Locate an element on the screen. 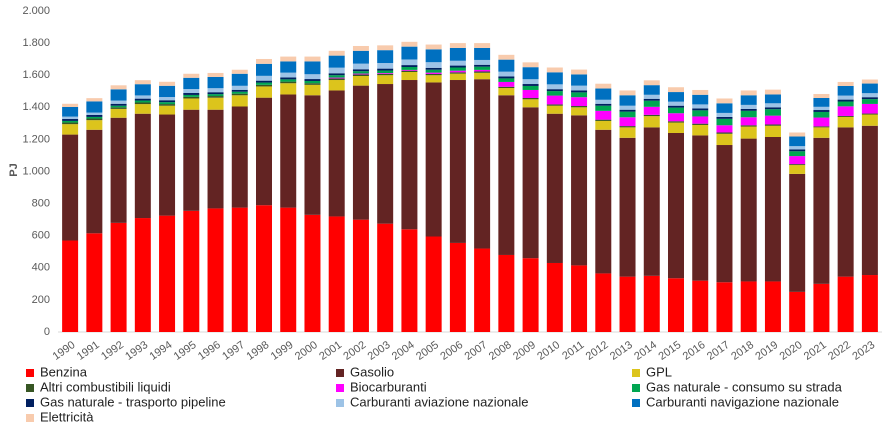 This screenshot has width=892, height=430. x-tick-label: 2009 is located at coordinates (524, 351).